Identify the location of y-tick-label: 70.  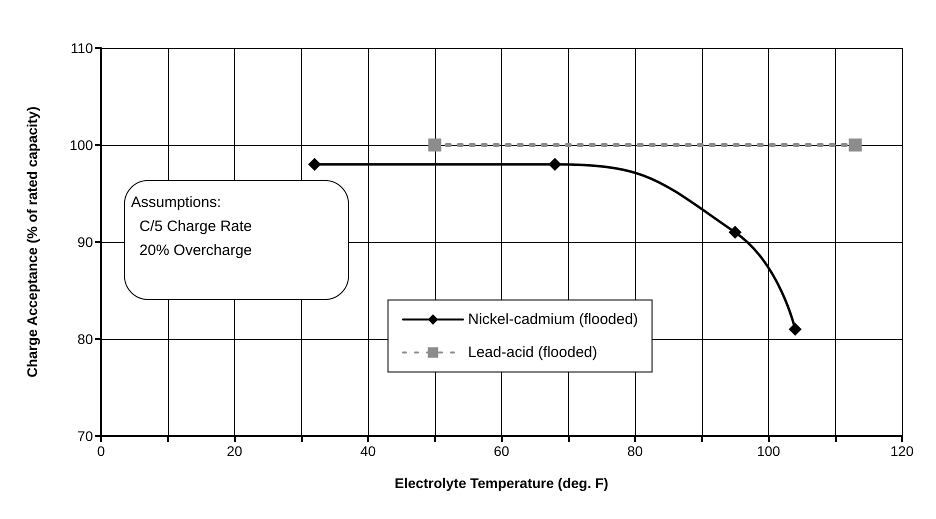
(85, 436).